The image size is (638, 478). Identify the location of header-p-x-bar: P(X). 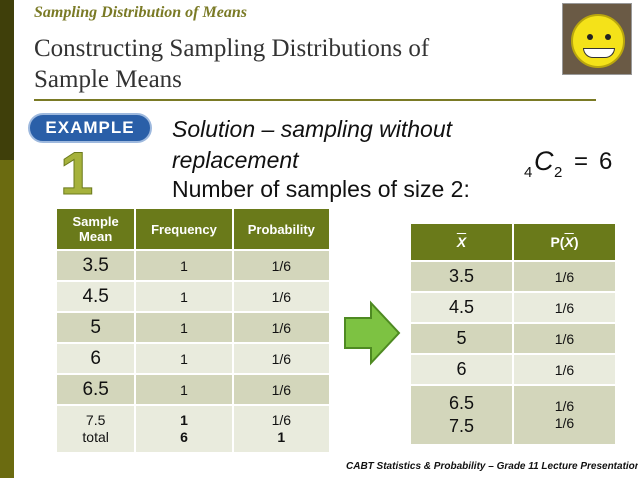
(564, 242).